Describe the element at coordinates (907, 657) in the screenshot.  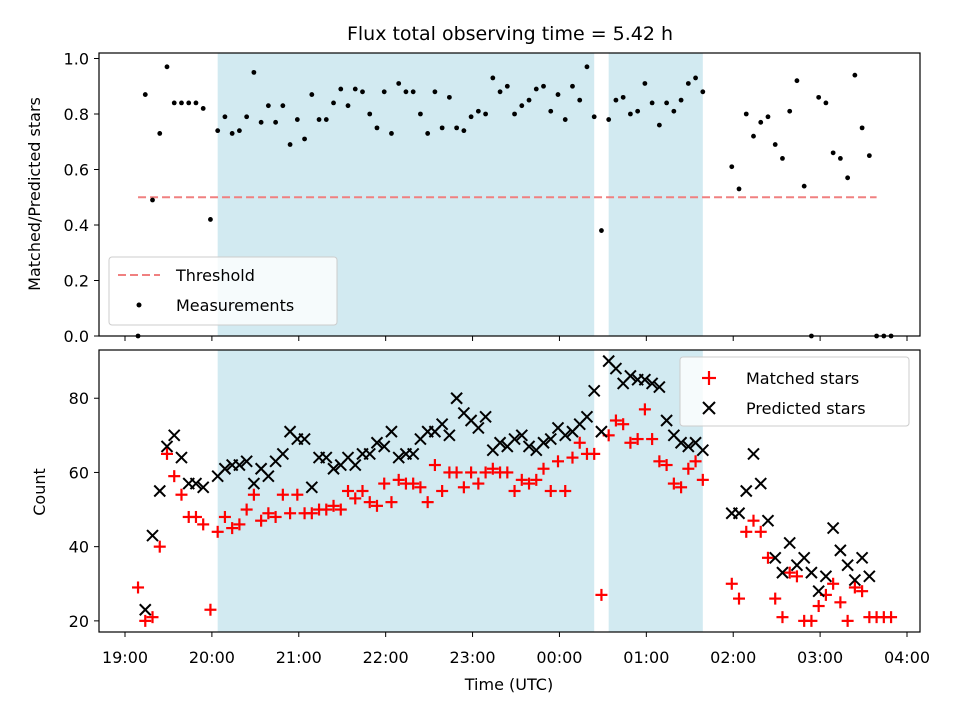
I see `x-tick-label: 04:00` at that location.